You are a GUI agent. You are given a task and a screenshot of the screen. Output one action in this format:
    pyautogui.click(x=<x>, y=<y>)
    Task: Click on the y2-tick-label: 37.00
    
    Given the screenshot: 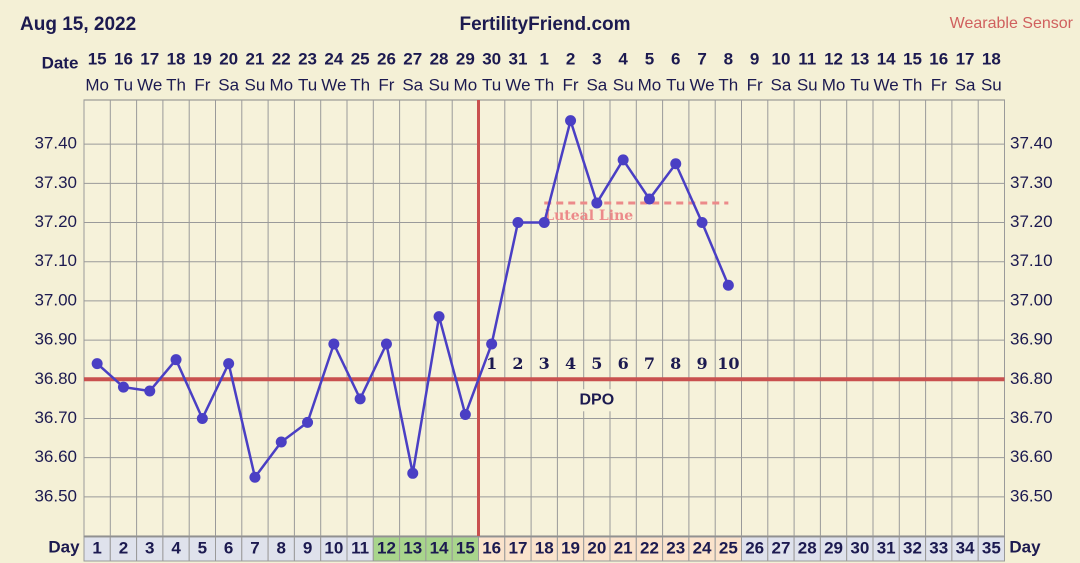 What is the action you would take?
    pyautogui.click(x=1031, y=299)
    